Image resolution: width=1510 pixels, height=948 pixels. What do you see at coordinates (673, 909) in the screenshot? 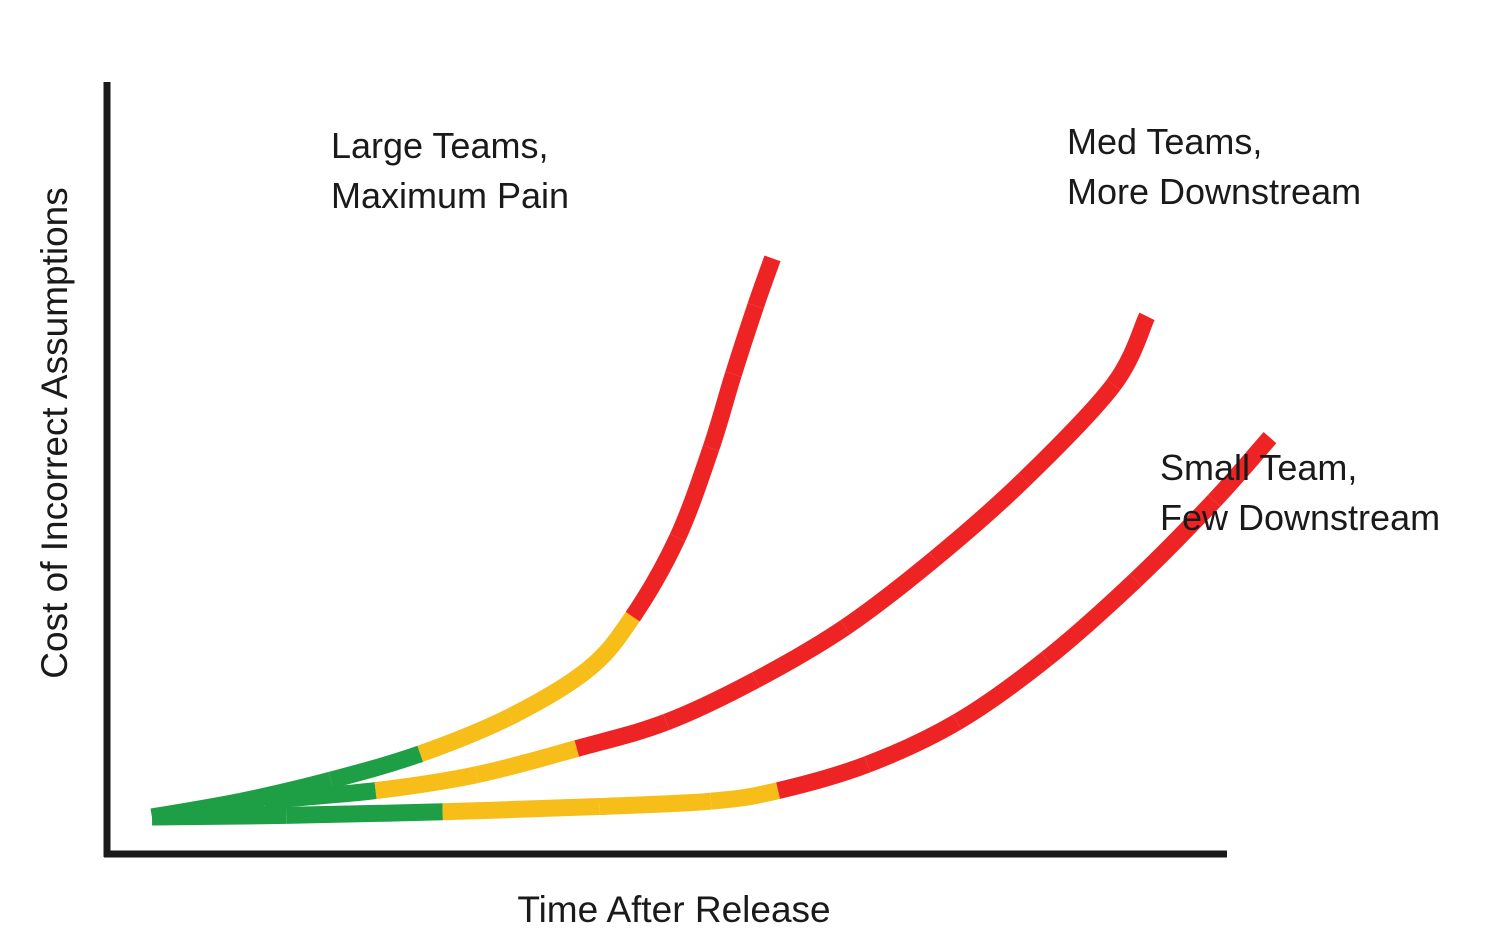
I see `x-axis-label: Time After Release` at bounding box center [673, 909].